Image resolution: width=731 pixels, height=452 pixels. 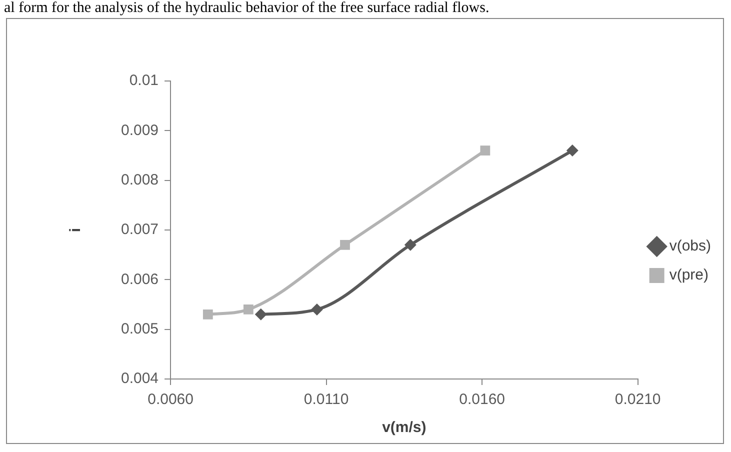 What do you see at coordinates (482, 399) in the screenshot?
I see `x-tick-label: 0.0160` at bounding box center [482, 399].